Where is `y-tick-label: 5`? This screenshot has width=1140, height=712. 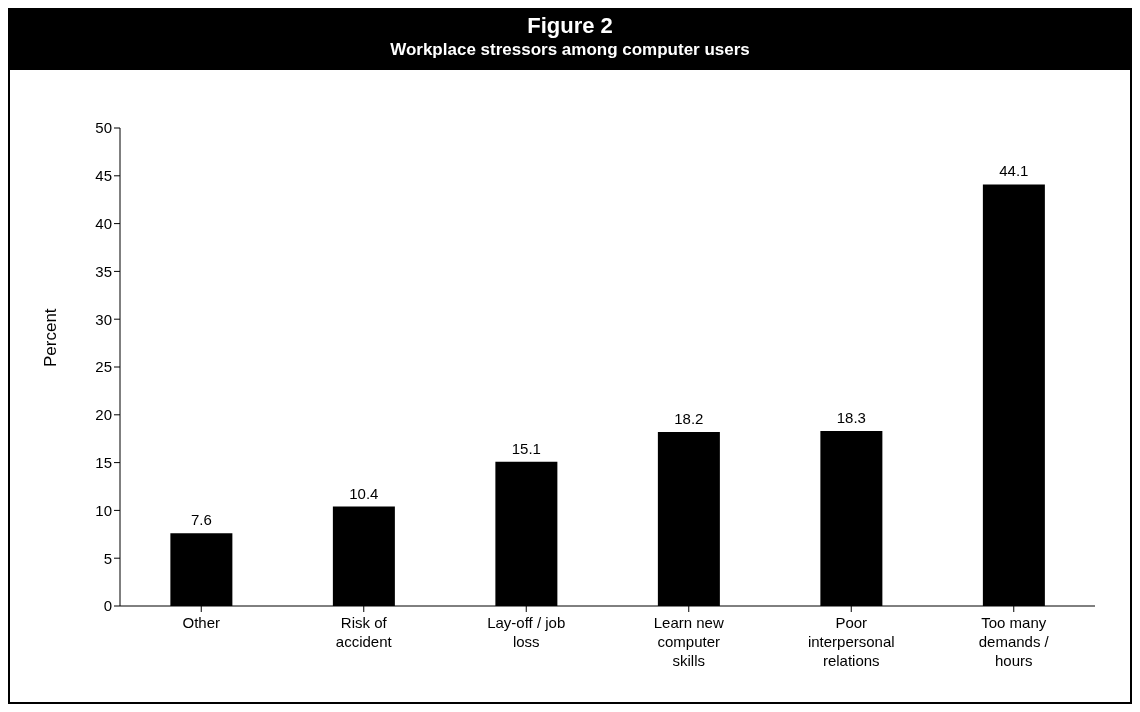 y-tick-label: 5 is located at coordinates (107, 558).